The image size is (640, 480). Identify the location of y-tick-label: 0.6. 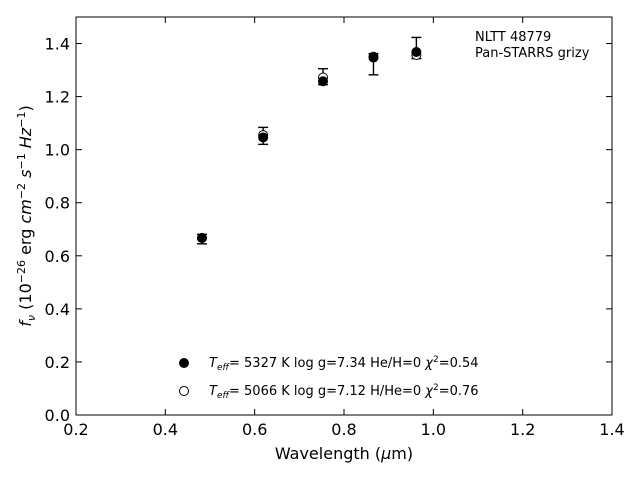
(57, 256).